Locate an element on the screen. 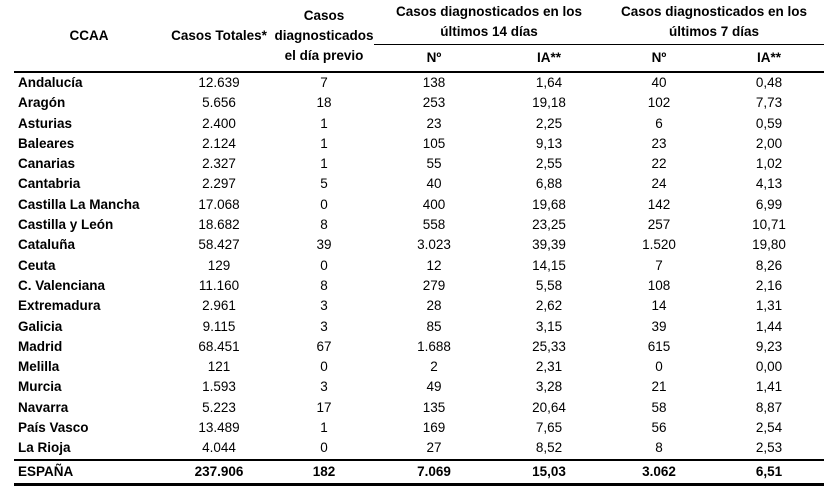  ia-7-dias-cell: 0,59 is located at coordinates (769, 123).